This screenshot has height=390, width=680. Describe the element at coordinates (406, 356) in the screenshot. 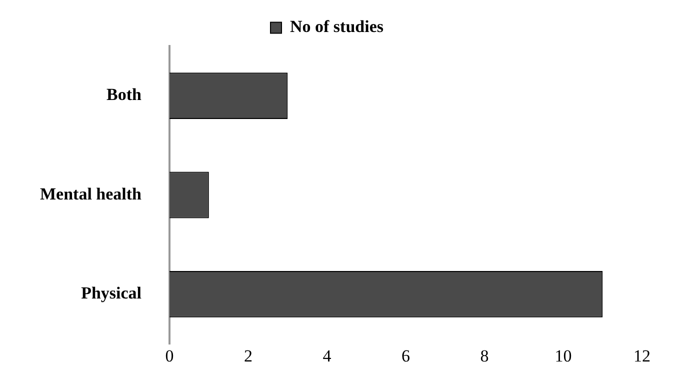

I see `x-tick-label: 6` at that location.